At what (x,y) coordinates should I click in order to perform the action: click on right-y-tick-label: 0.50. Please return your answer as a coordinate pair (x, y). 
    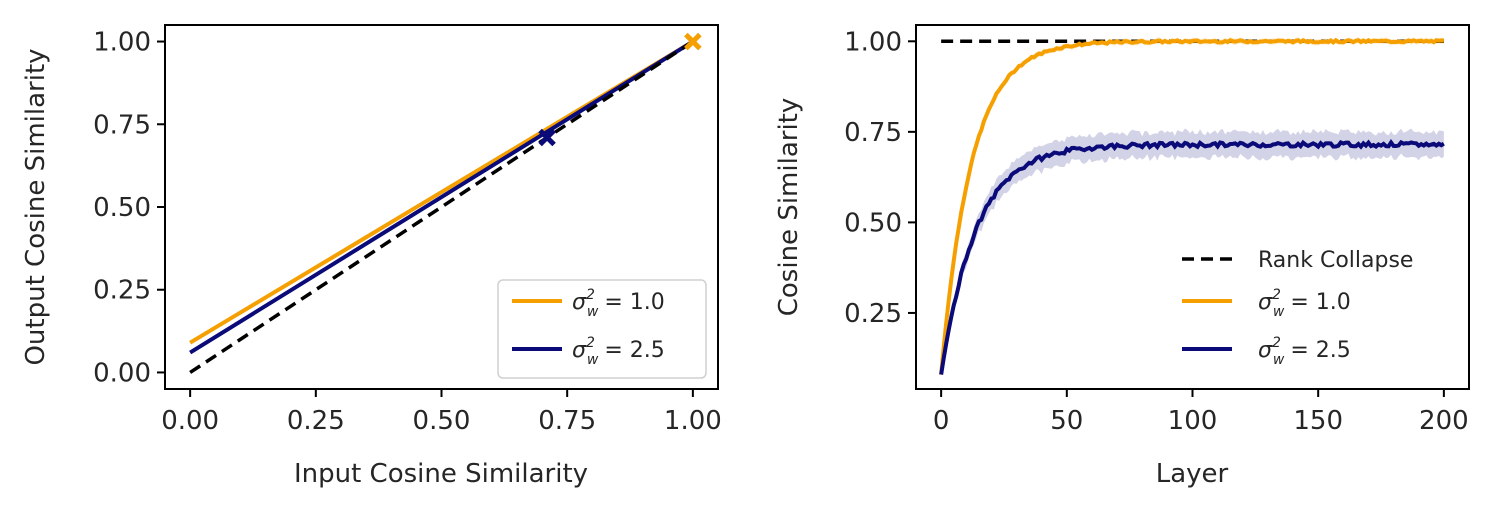
    Looking at the image, I should click on (873, 223).